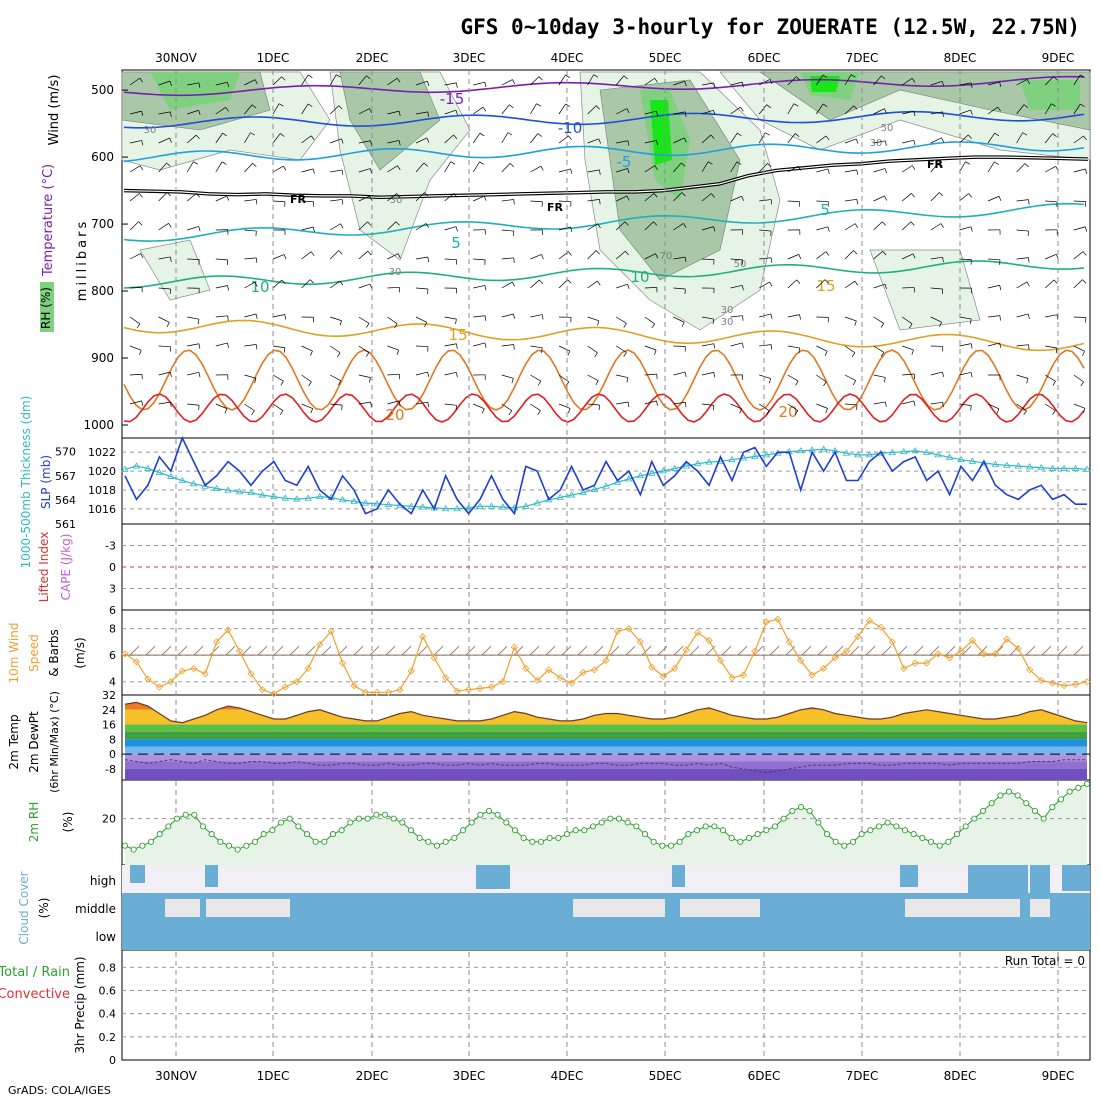 The height and width of the screenshot is (1100, 1100). I want to click on wind-ylabel-2: & Barbs, so click(54, 653).